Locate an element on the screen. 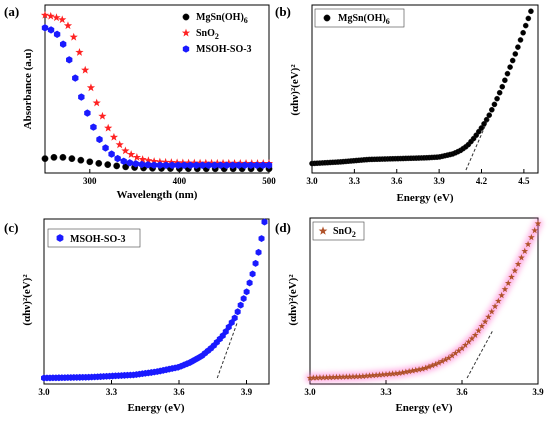 This screenshot has height=422, width=550. panel-a-legend: MgSn(OH)6 SnO2 MSOH-SO-3 is located at coordinates (216, 33).